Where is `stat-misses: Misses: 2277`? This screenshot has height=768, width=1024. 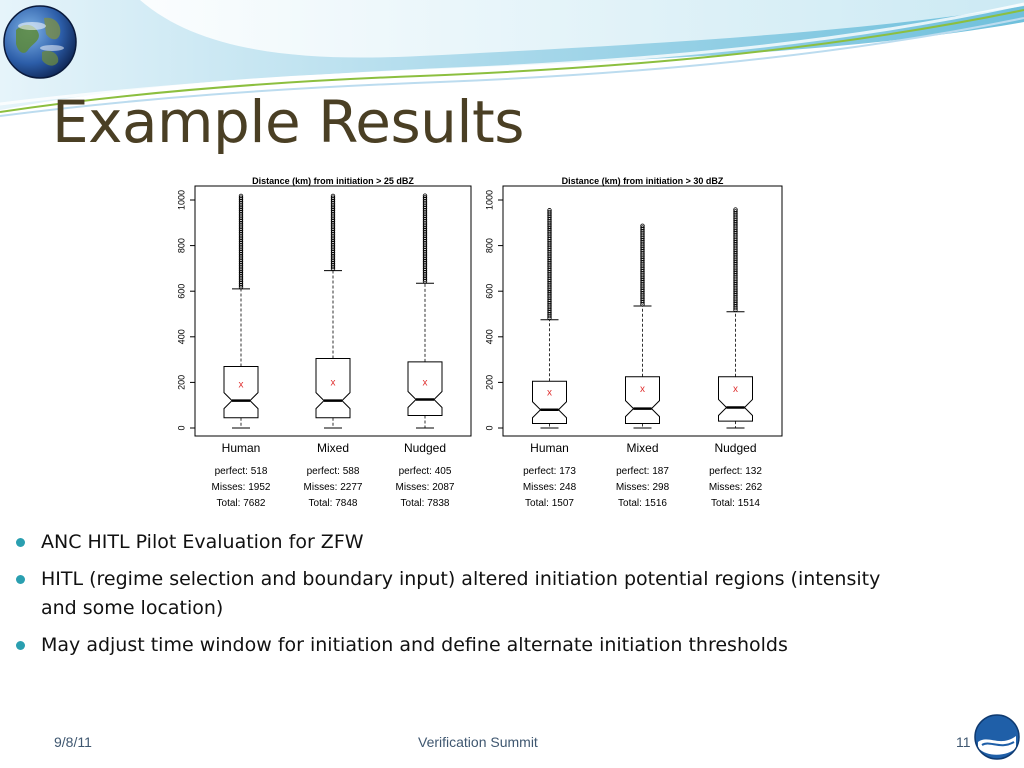
stat-misses: Misses: 2277 is located at coordinates (333, 487).